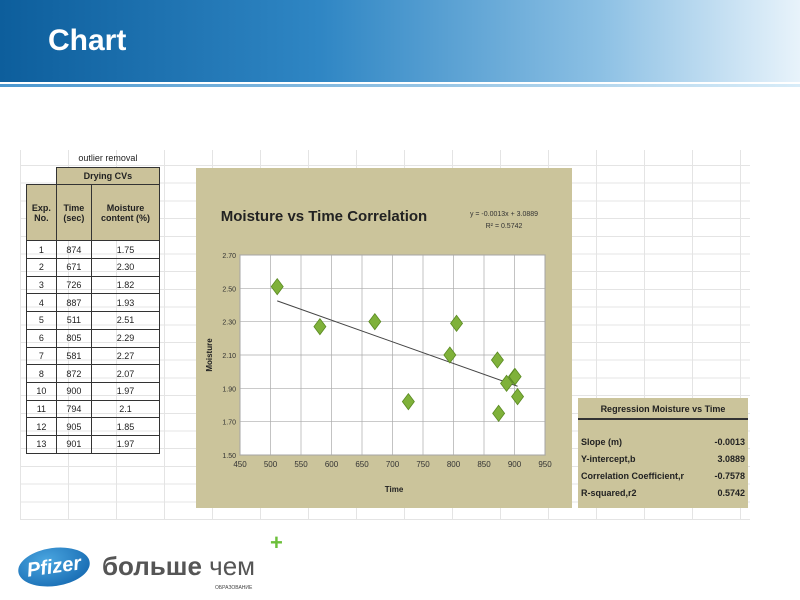 Image resolution: width=800 pixels, height=600 pixels. I want to click on table-cell: 794, so click(74, 409).